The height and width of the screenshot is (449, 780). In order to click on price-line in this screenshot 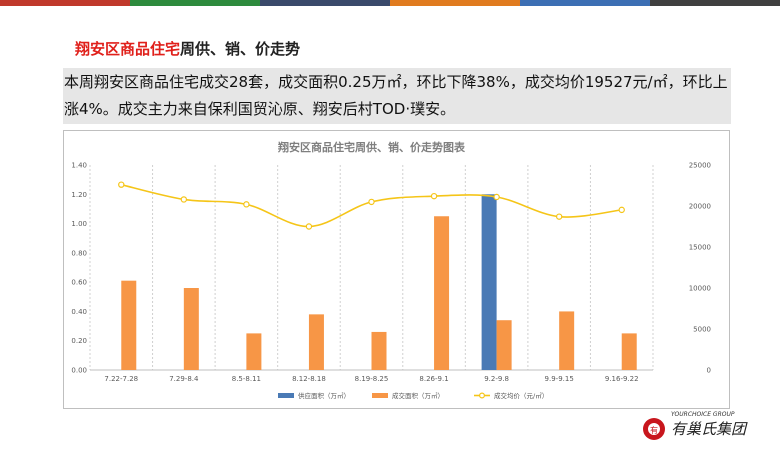, I will do `click(371, 205)`.